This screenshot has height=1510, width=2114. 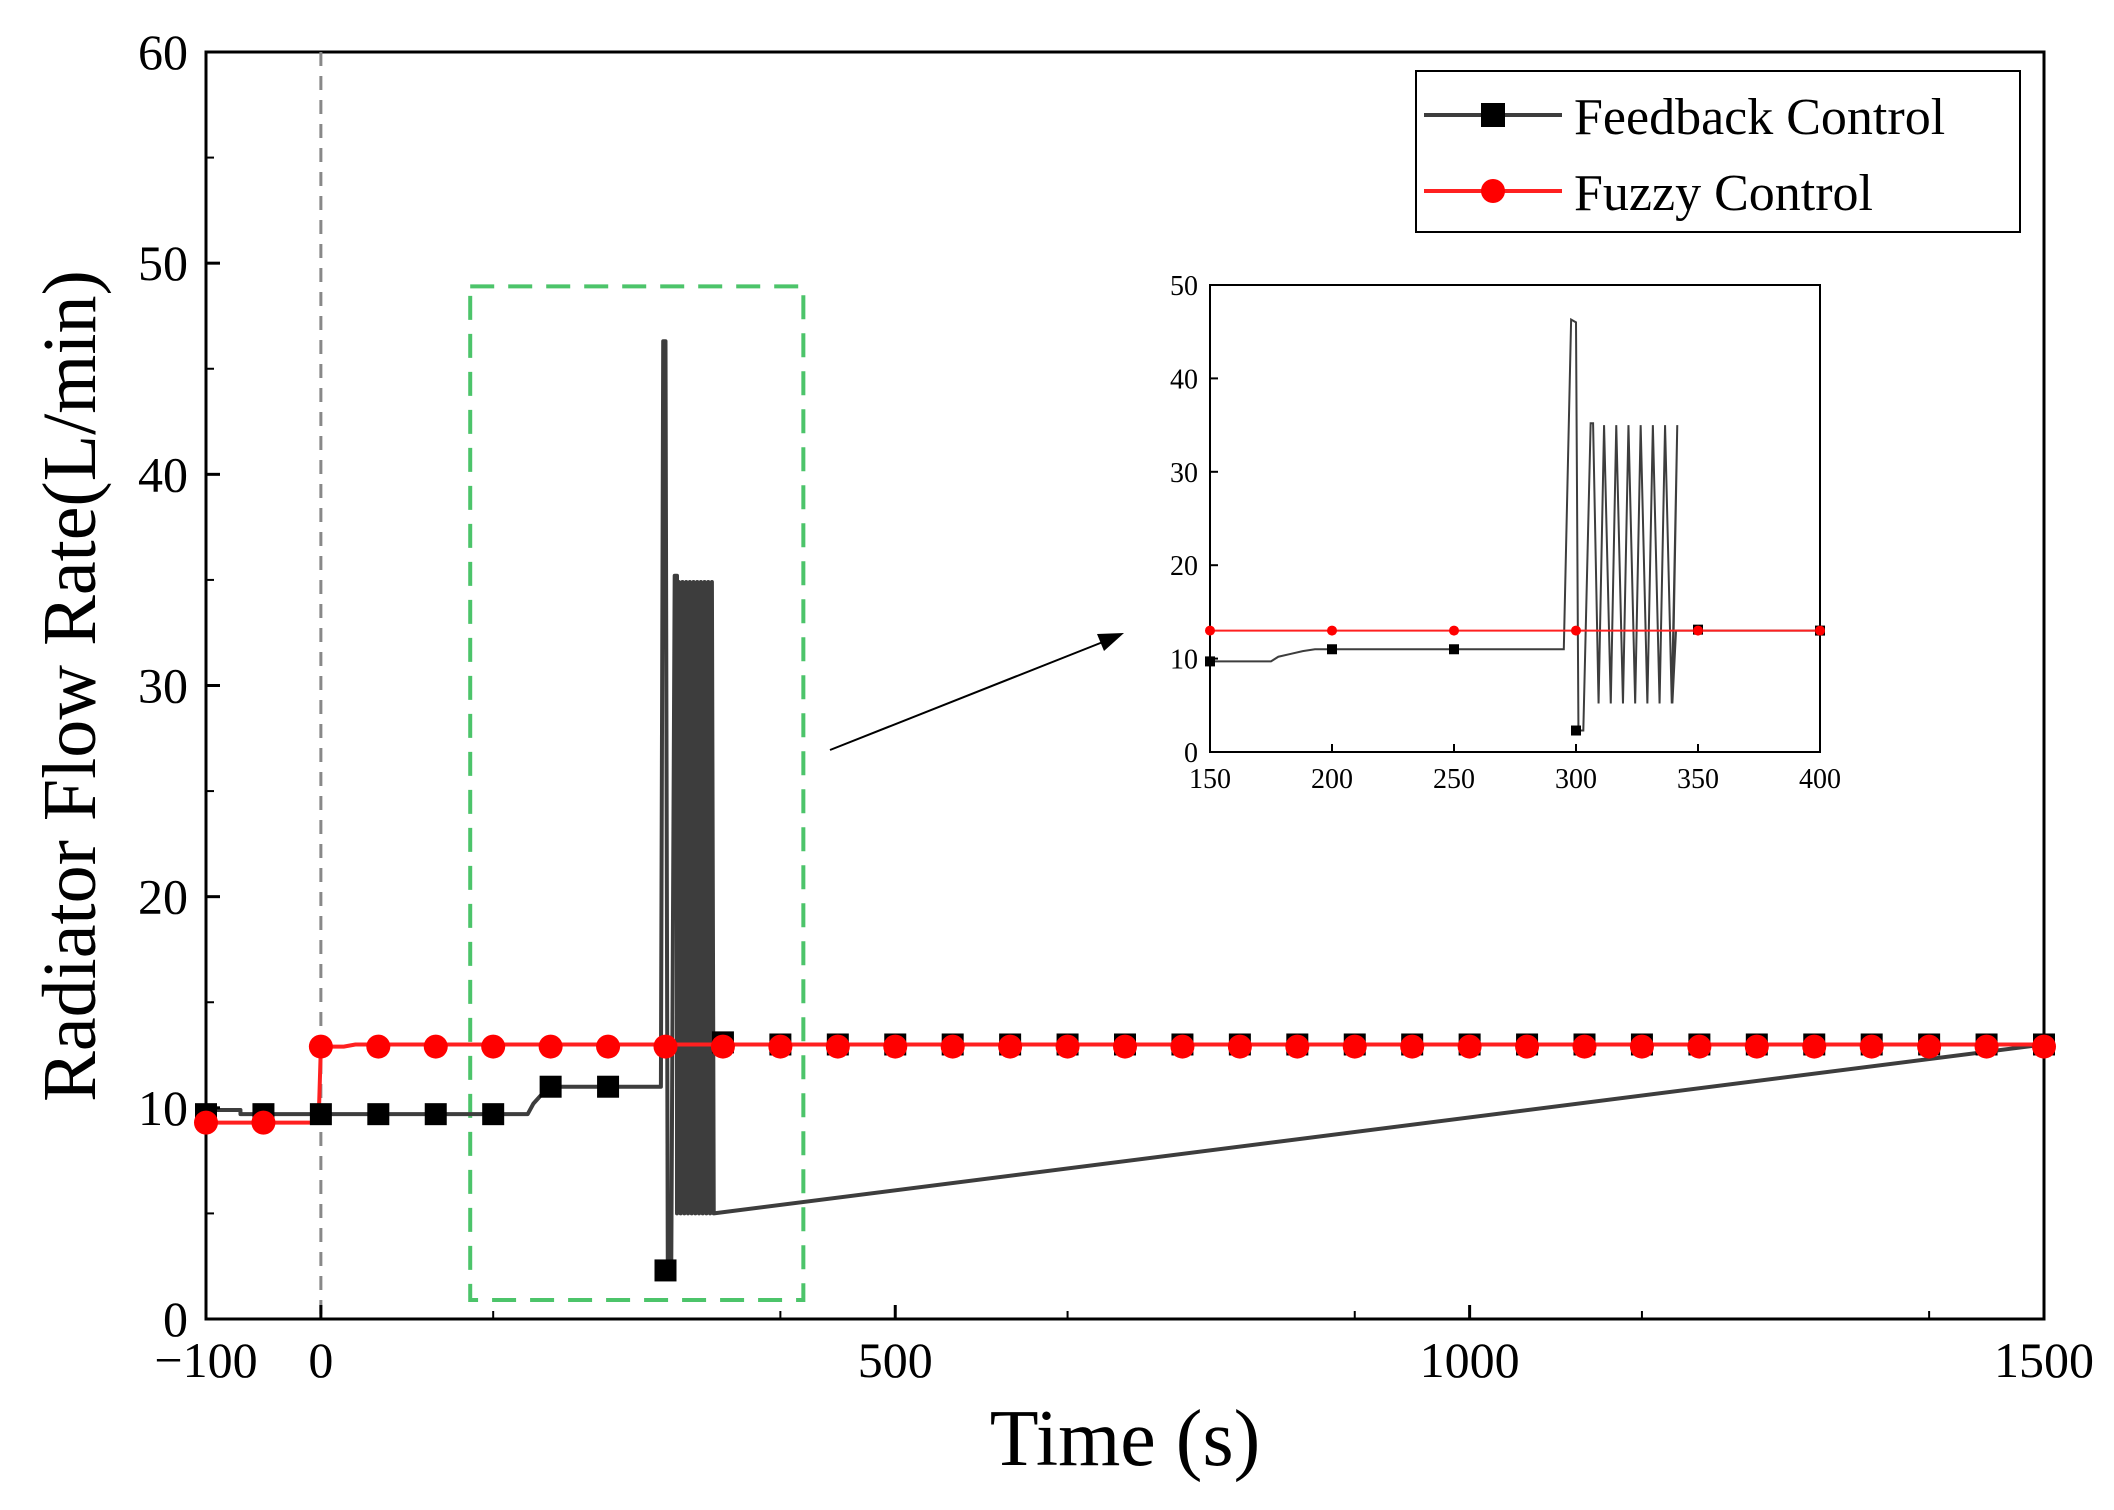 I want to click on x-tick-label: 0, so click(x=320, y=1360).